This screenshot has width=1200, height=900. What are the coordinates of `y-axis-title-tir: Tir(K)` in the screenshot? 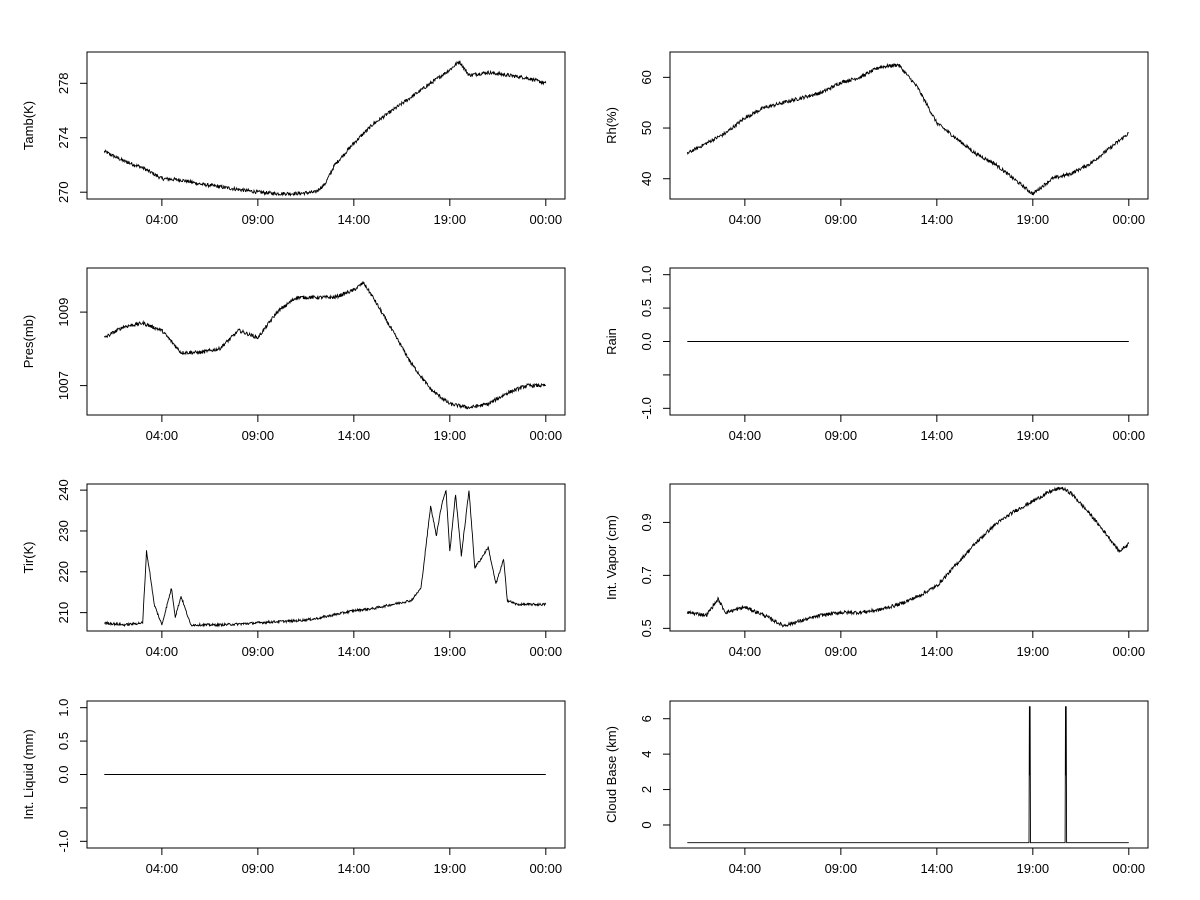 It's located at (28, 557).